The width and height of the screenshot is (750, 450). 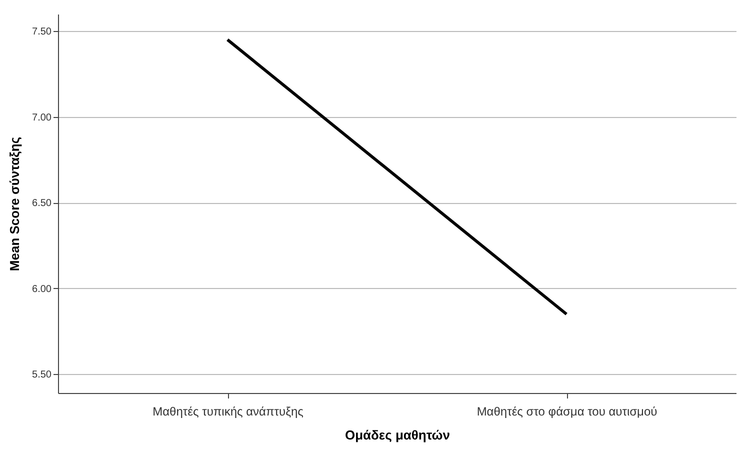 I want to click on y-axis-title: Mean Score σύνταξης, so click(x=14, y=204).